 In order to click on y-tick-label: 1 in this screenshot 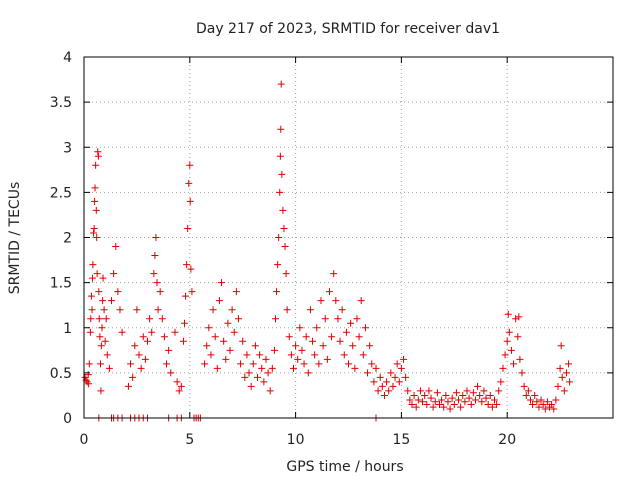, I will do `click(67, 329)`.